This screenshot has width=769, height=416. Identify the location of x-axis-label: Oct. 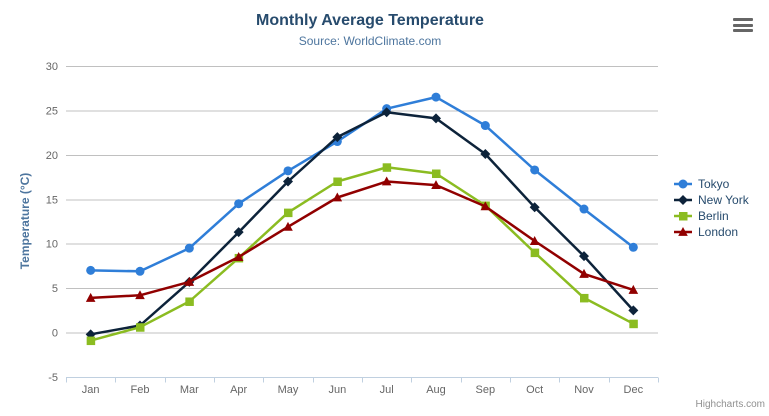
(534, 390).